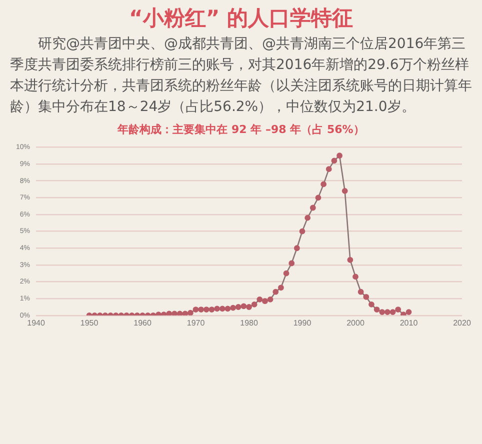 The image size is (482, 444). I want to click on x-tick-label: 2000, so click(355, 323).